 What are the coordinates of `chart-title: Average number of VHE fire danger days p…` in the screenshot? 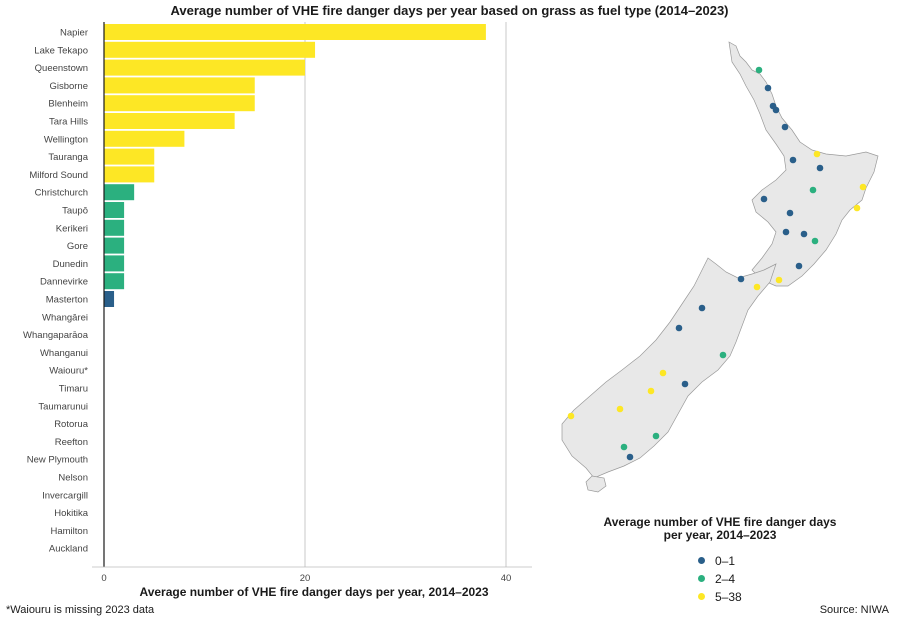 It's located at (449, 10).